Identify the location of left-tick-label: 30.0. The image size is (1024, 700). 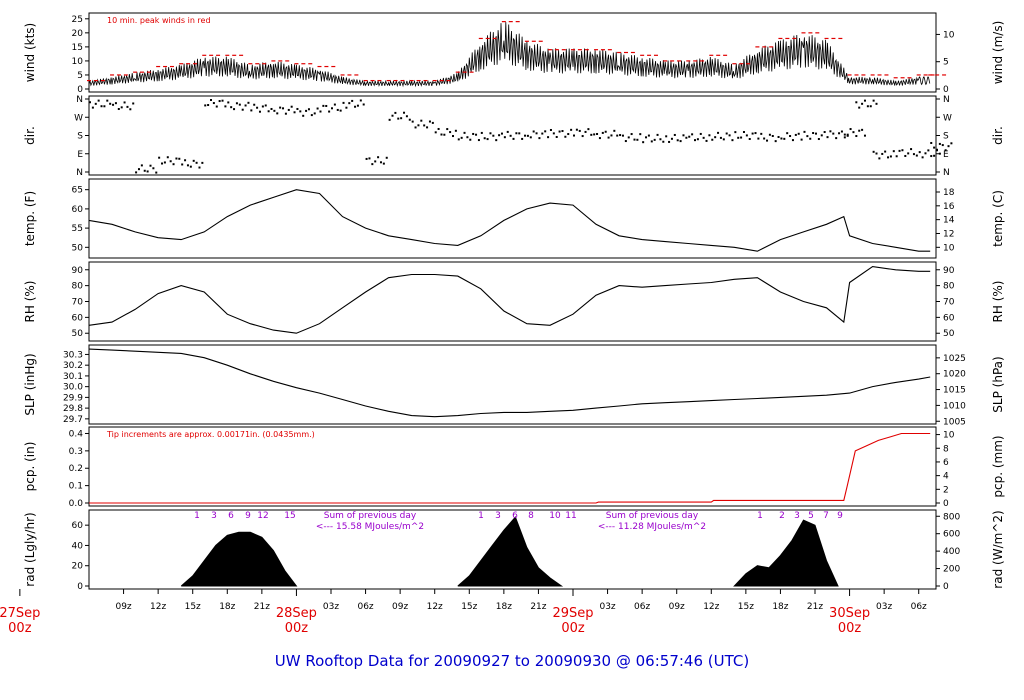
(73, 388).